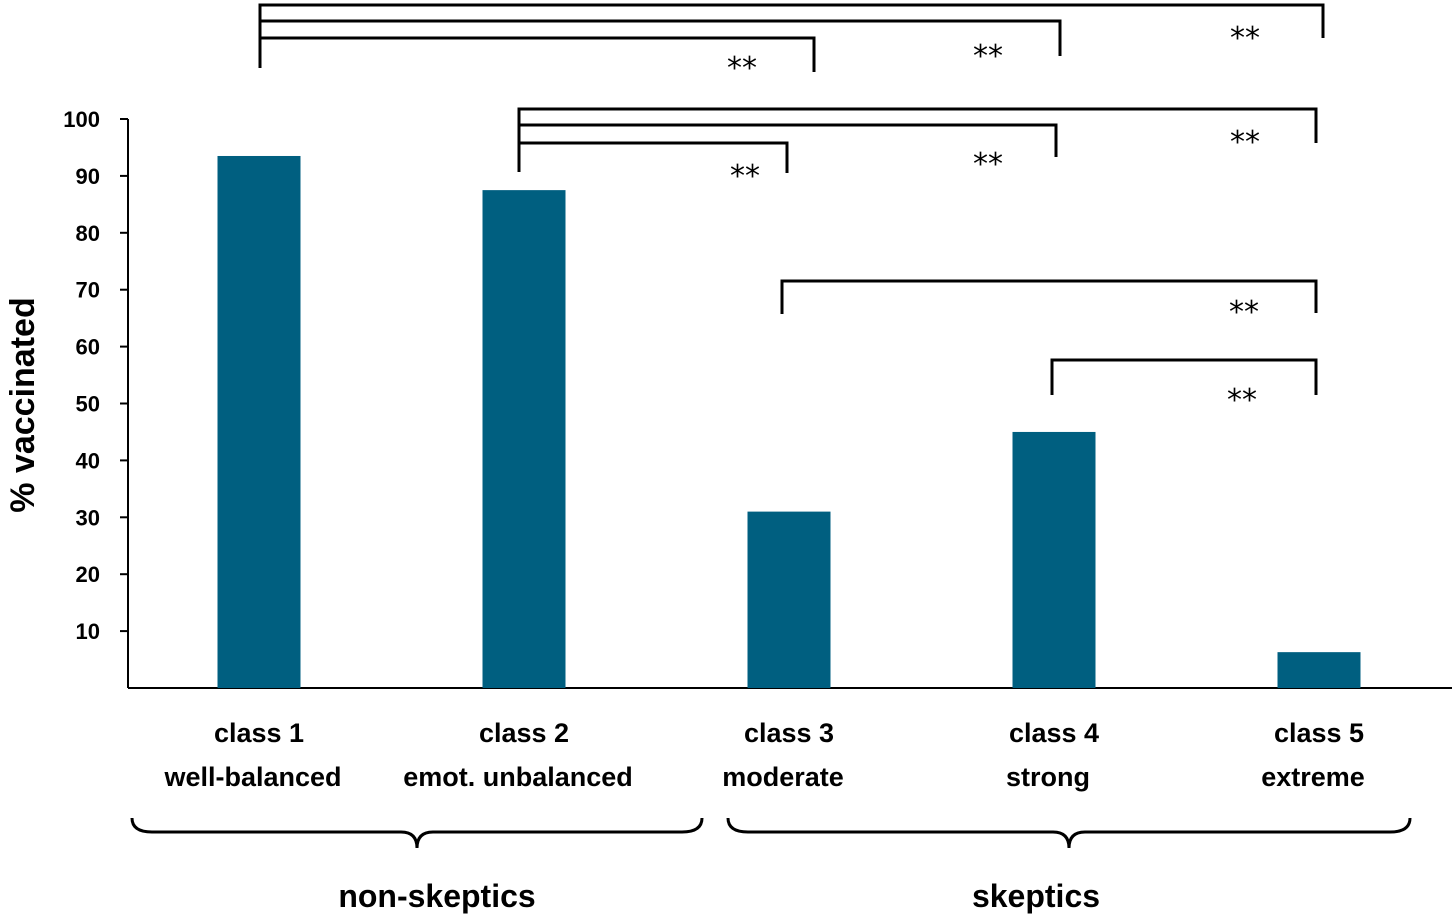 The height and width of the screenshot is (918, 1456). Describe the element at coordinates (95, 375) in the screenshot. I see `y-tick-labels: 10 20 30 40 50 60 70 80 90 100` at that location.